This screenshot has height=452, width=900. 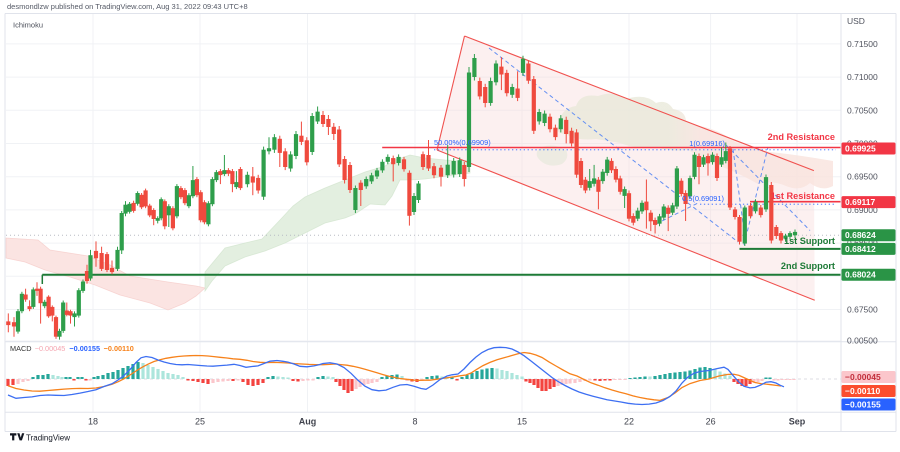 I want to click on svg-text: 0.69000, so click(x=862, y=210).